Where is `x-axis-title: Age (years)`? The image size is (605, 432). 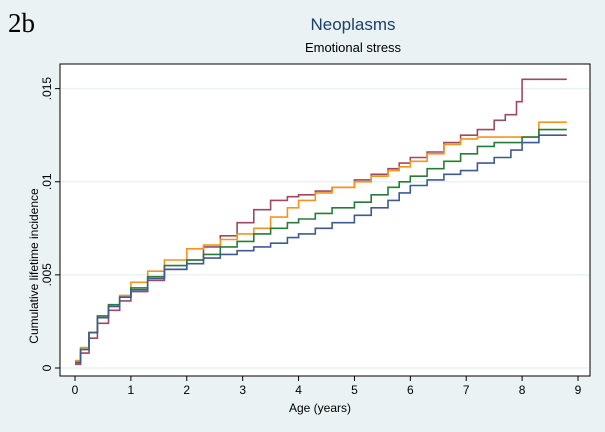
x-axis-title: Age (years) is located at coordinates (320, 408).